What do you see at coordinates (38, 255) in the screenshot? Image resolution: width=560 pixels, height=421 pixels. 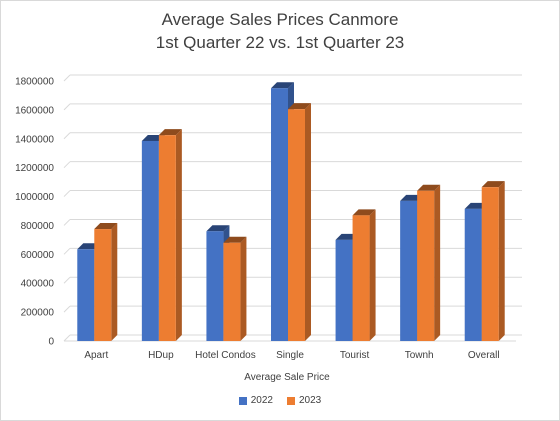 I see `y-tick-label-3: 600000` at bounding box center [38, 255].